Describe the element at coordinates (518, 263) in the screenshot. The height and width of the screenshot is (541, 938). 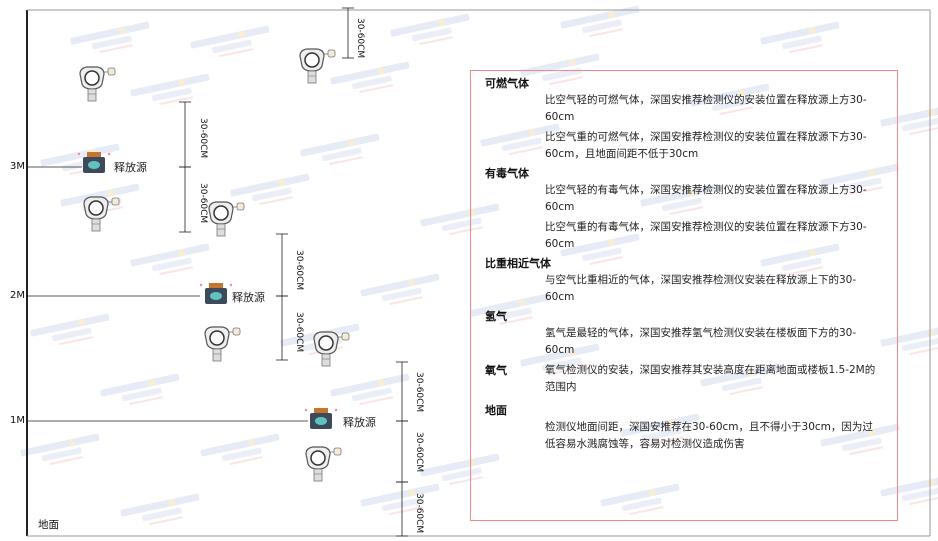
I see `section-title: 比重相近气体` at that location.